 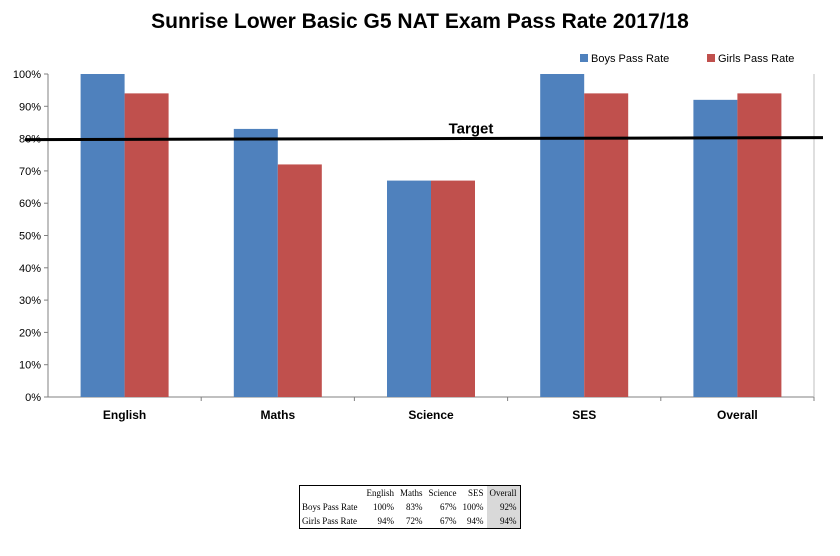 I want to click on y-tick-label: 70%, so click(x=30, y=172).